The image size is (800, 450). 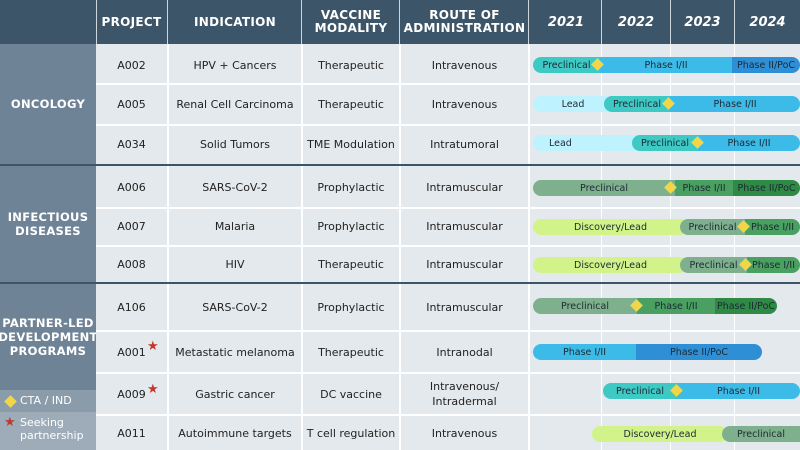 What do you see at coordinates (131, 226) in the screenshot?
I see `cell-project: A007` at bounding box center [131, 226].